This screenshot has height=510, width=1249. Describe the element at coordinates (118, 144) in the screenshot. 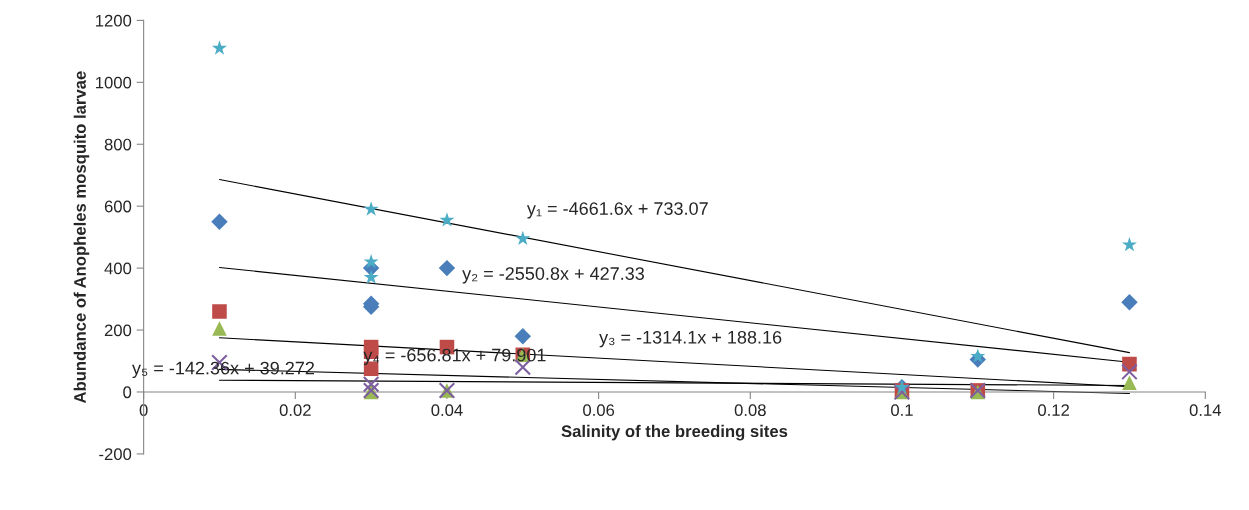

I see `y-tick-label: 800` at that location.